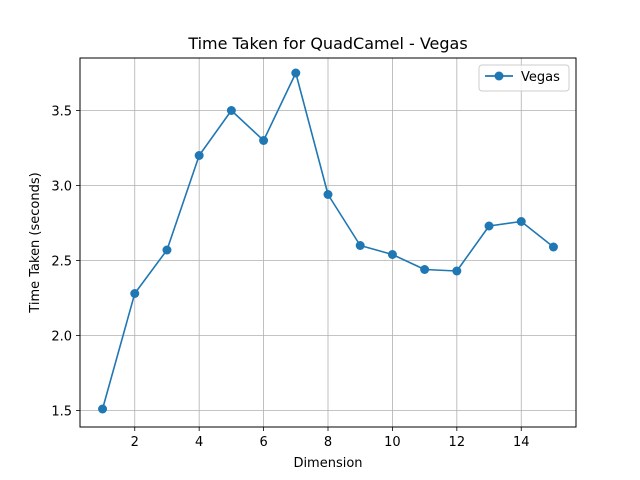 This screenshot has width=640, height=480. I want to click on y-axis: 1.5 2.0 2.5 3.0 3.5, so click(65, 262).